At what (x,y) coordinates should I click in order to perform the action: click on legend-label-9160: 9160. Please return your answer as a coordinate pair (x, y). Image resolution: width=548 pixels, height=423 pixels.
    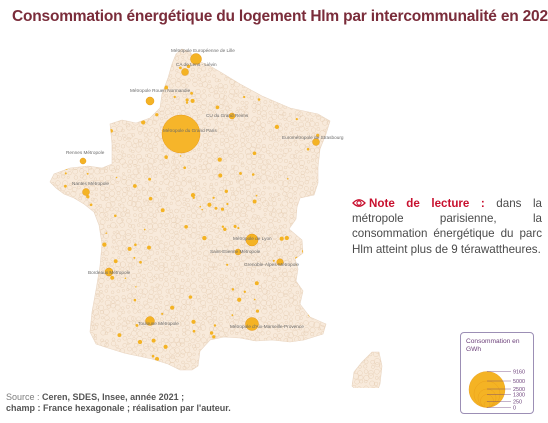
    Looking at the image, I should click on (519, 373).